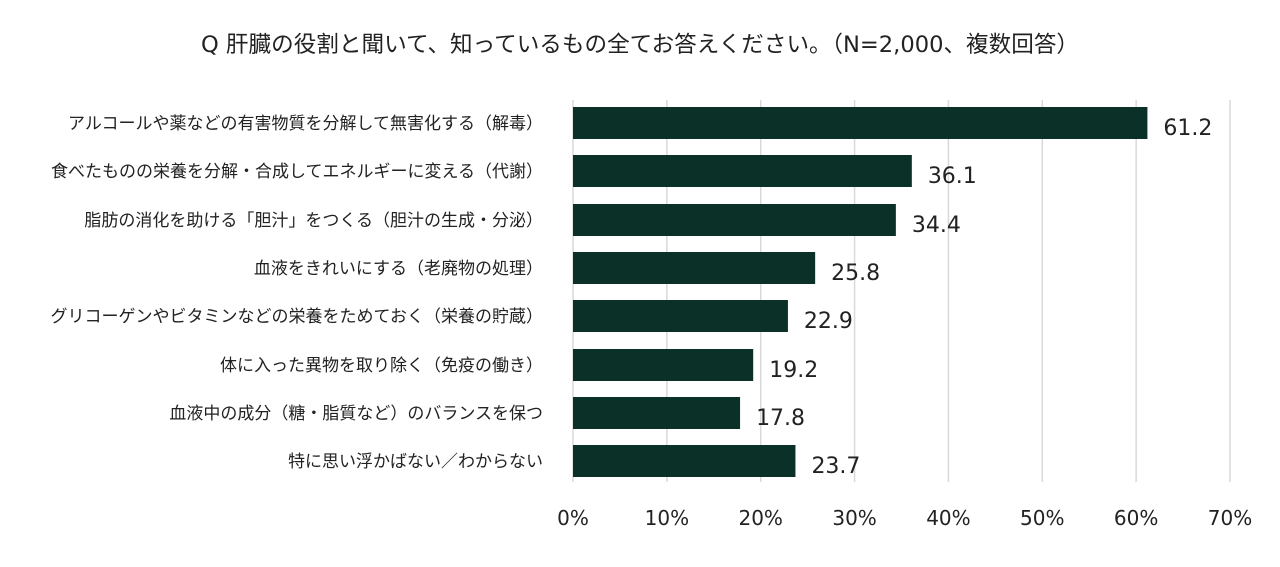 The height and width of the screenshot is (567, 1280). What do you see at coordinates (835, 466) in the screenshot?
I see `value-label: 23.7` at bounding box center [835, 466].